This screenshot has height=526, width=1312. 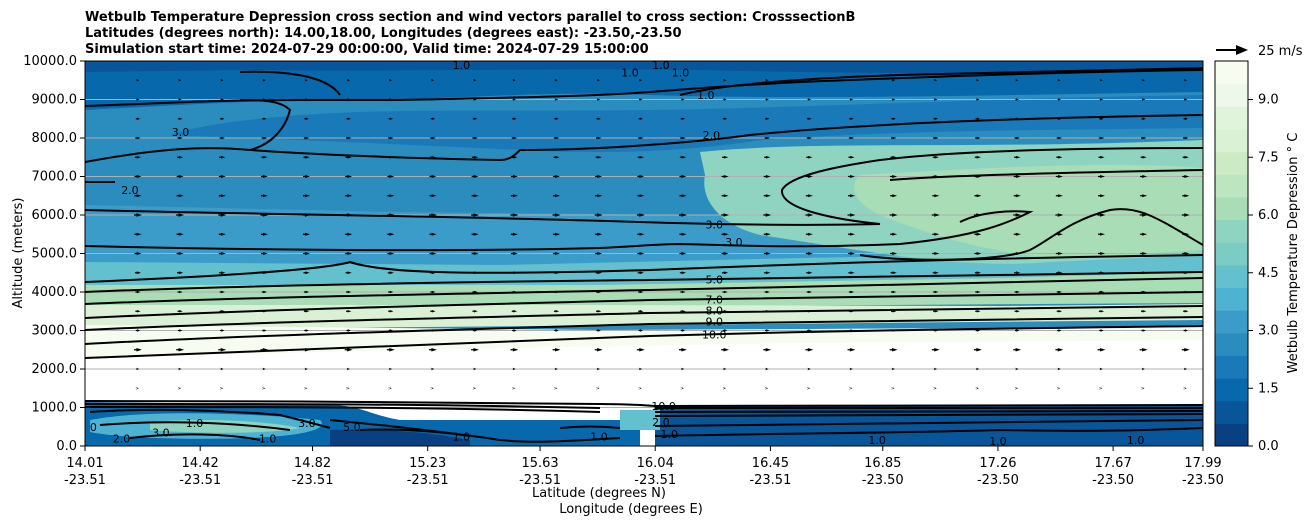 What do you see at coordinates (1293, 253) in the screenshot?
I see `colorbar-label: Wetbulb Temperature Depression ° C` at bounding box center [1293, 253].